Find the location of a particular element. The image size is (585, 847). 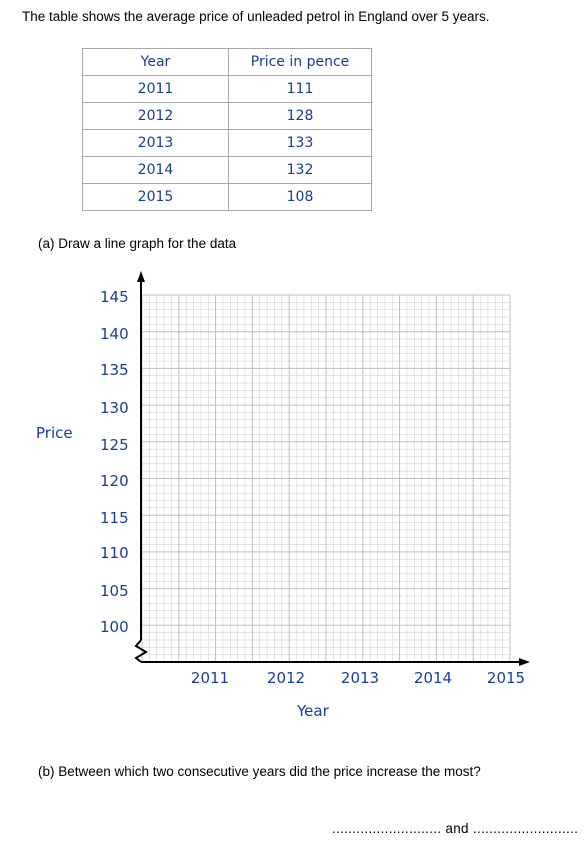

y-tick-label: 100 is located at coordinates (114, 627).